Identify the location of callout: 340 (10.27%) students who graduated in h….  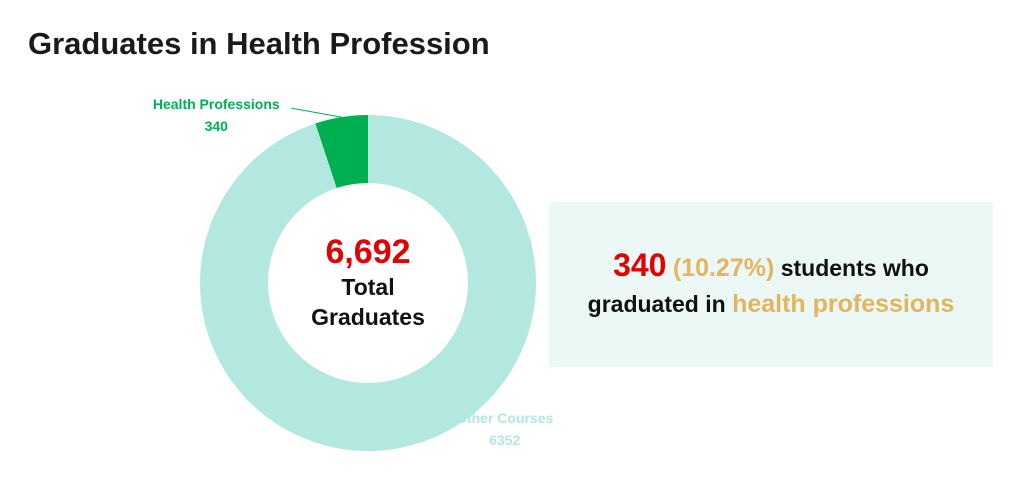
(771, 284).